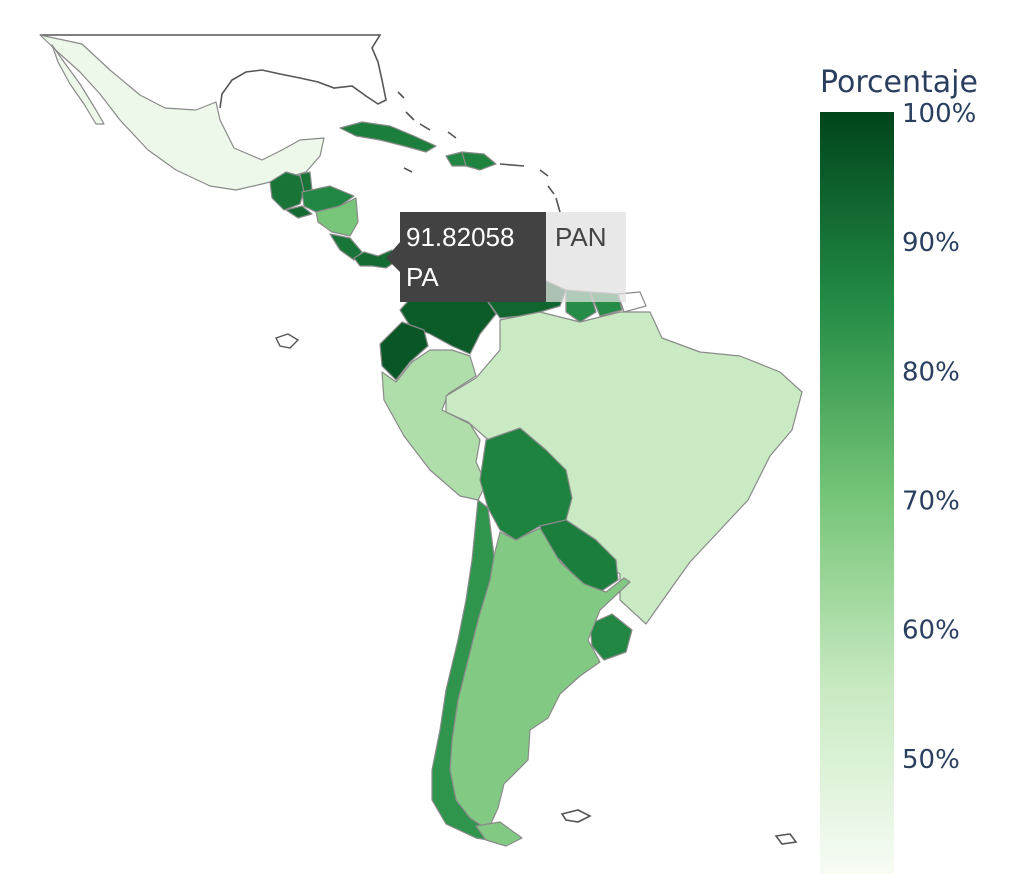  I want to click on country-mexico-baja, so click(78, 84).